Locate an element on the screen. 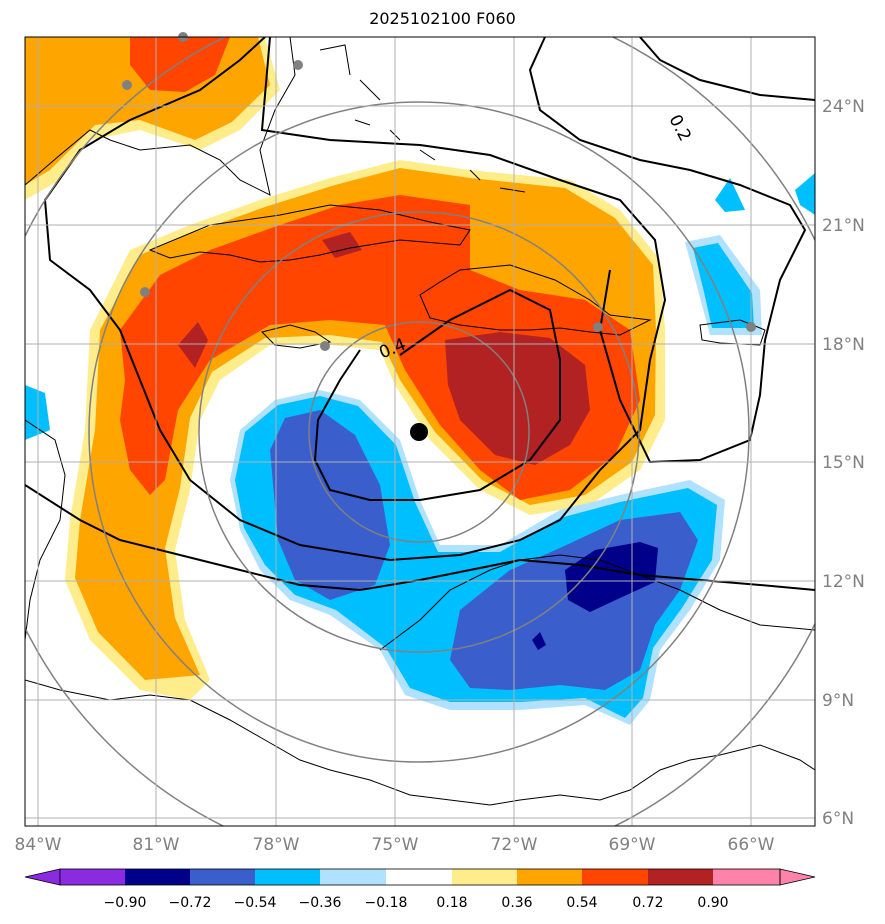 This screenshot has height=924, width=885. latitude-labels: 24°N 21°N 18°N 15°N 12°N 9°N 6°N is located at coordinates (843, 463).